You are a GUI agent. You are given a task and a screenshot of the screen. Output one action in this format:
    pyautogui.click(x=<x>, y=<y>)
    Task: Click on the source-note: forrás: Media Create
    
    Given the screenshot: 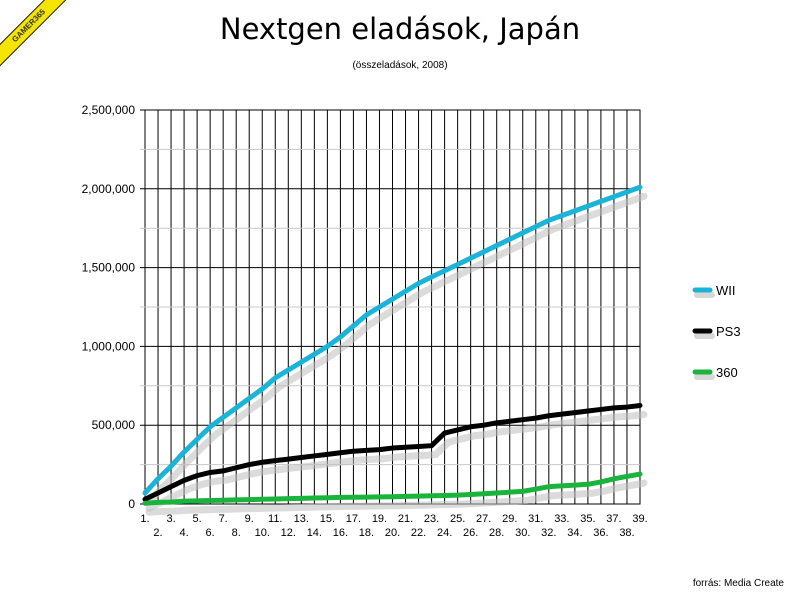 What is the action you would take?
    pyautogui.click(x=738, y=583)
    